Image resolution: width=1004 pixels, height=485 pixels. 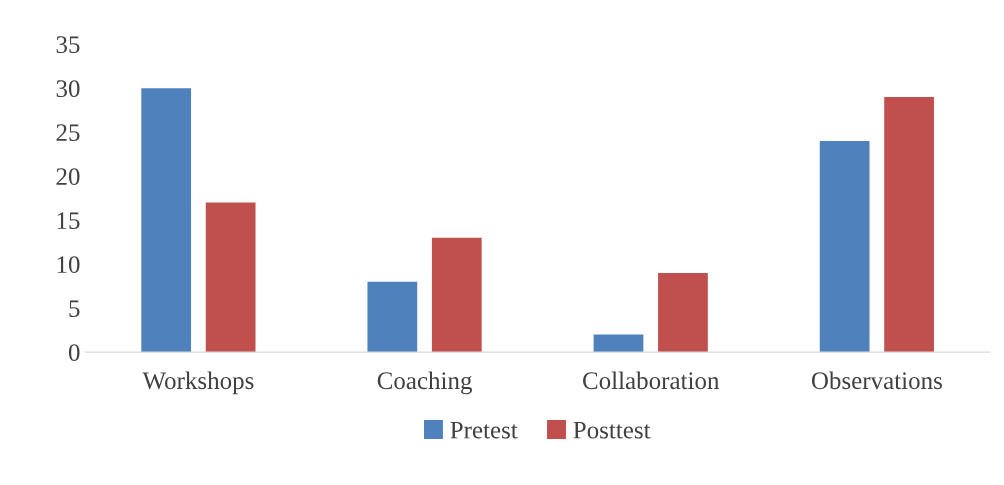 What do you see at coordinates (612, 430) in the screenshot?
I see `legend-label: Posttest` at bounding box center [612, 430].